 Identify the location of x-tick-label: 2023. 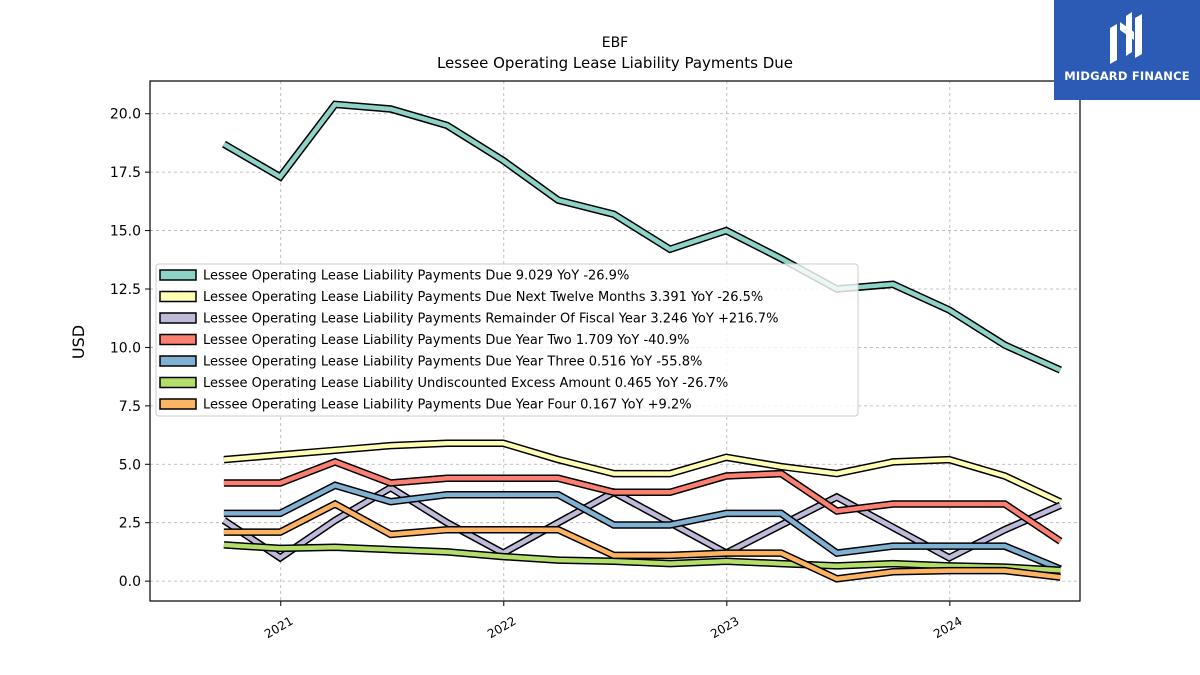
(724, 627).